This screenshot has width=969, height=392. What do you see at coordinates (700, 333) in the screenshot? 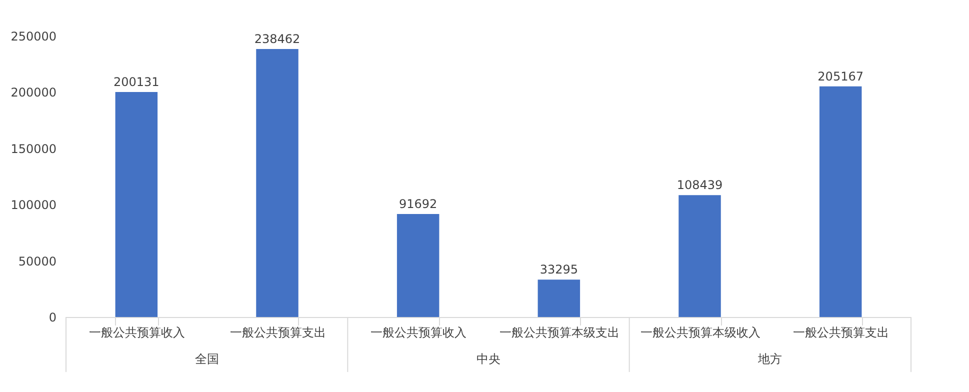
I see `x-tick-label: 一般公共预算本级收入` at bounding box center [700, 333].